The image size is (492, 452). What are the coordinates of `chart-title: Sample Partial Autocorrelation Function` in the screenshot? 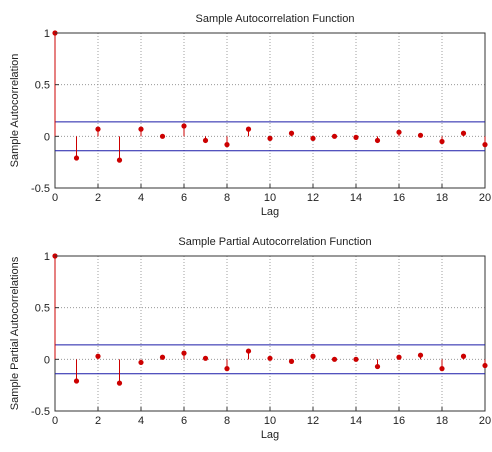 It's located at (274, 242).